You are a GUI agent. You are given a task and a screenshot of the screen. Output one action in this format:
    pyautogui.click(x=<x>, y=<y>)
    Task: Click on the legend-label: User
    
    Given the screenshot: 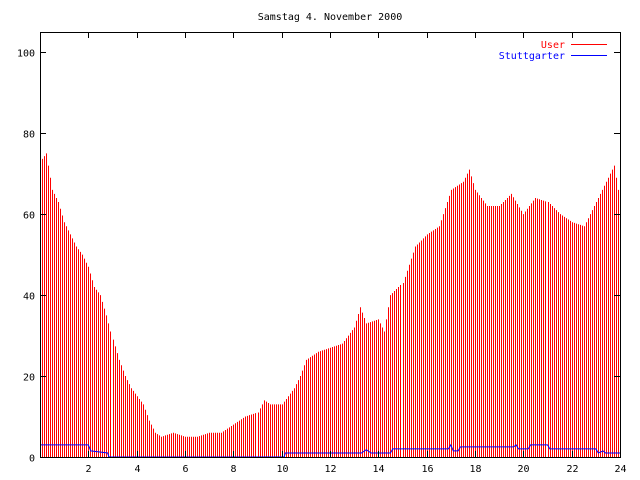 What is the action you would take?
    pyautogui.click(x=553, y=45)
    